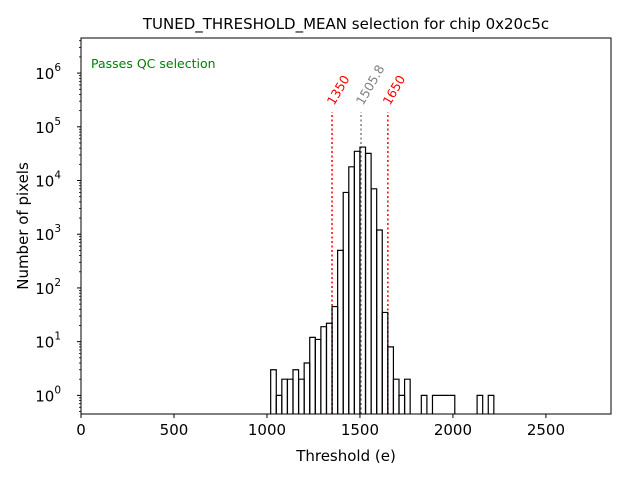 Image resolution: width=640 pixels, height=480 pixels. Describe the element at coordinates (267, 430) in the screenshot. I see `x-tick-label-2: 1000` at that location.